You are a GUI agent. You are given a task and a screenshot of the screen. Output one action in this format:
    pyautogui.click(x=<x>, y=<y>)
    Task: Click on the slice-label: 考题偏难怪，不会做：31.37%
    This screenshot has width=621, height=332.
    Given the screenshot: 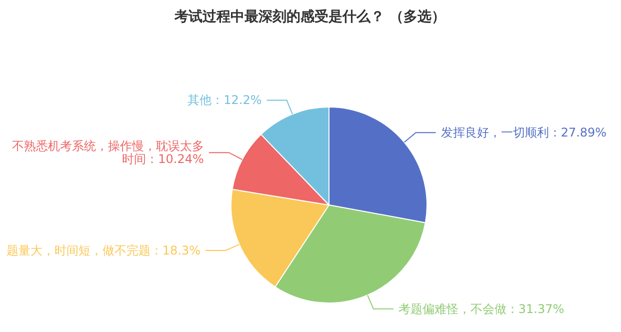 What is the action you would take?
    pyautogui.click(x=481, y=309)
    